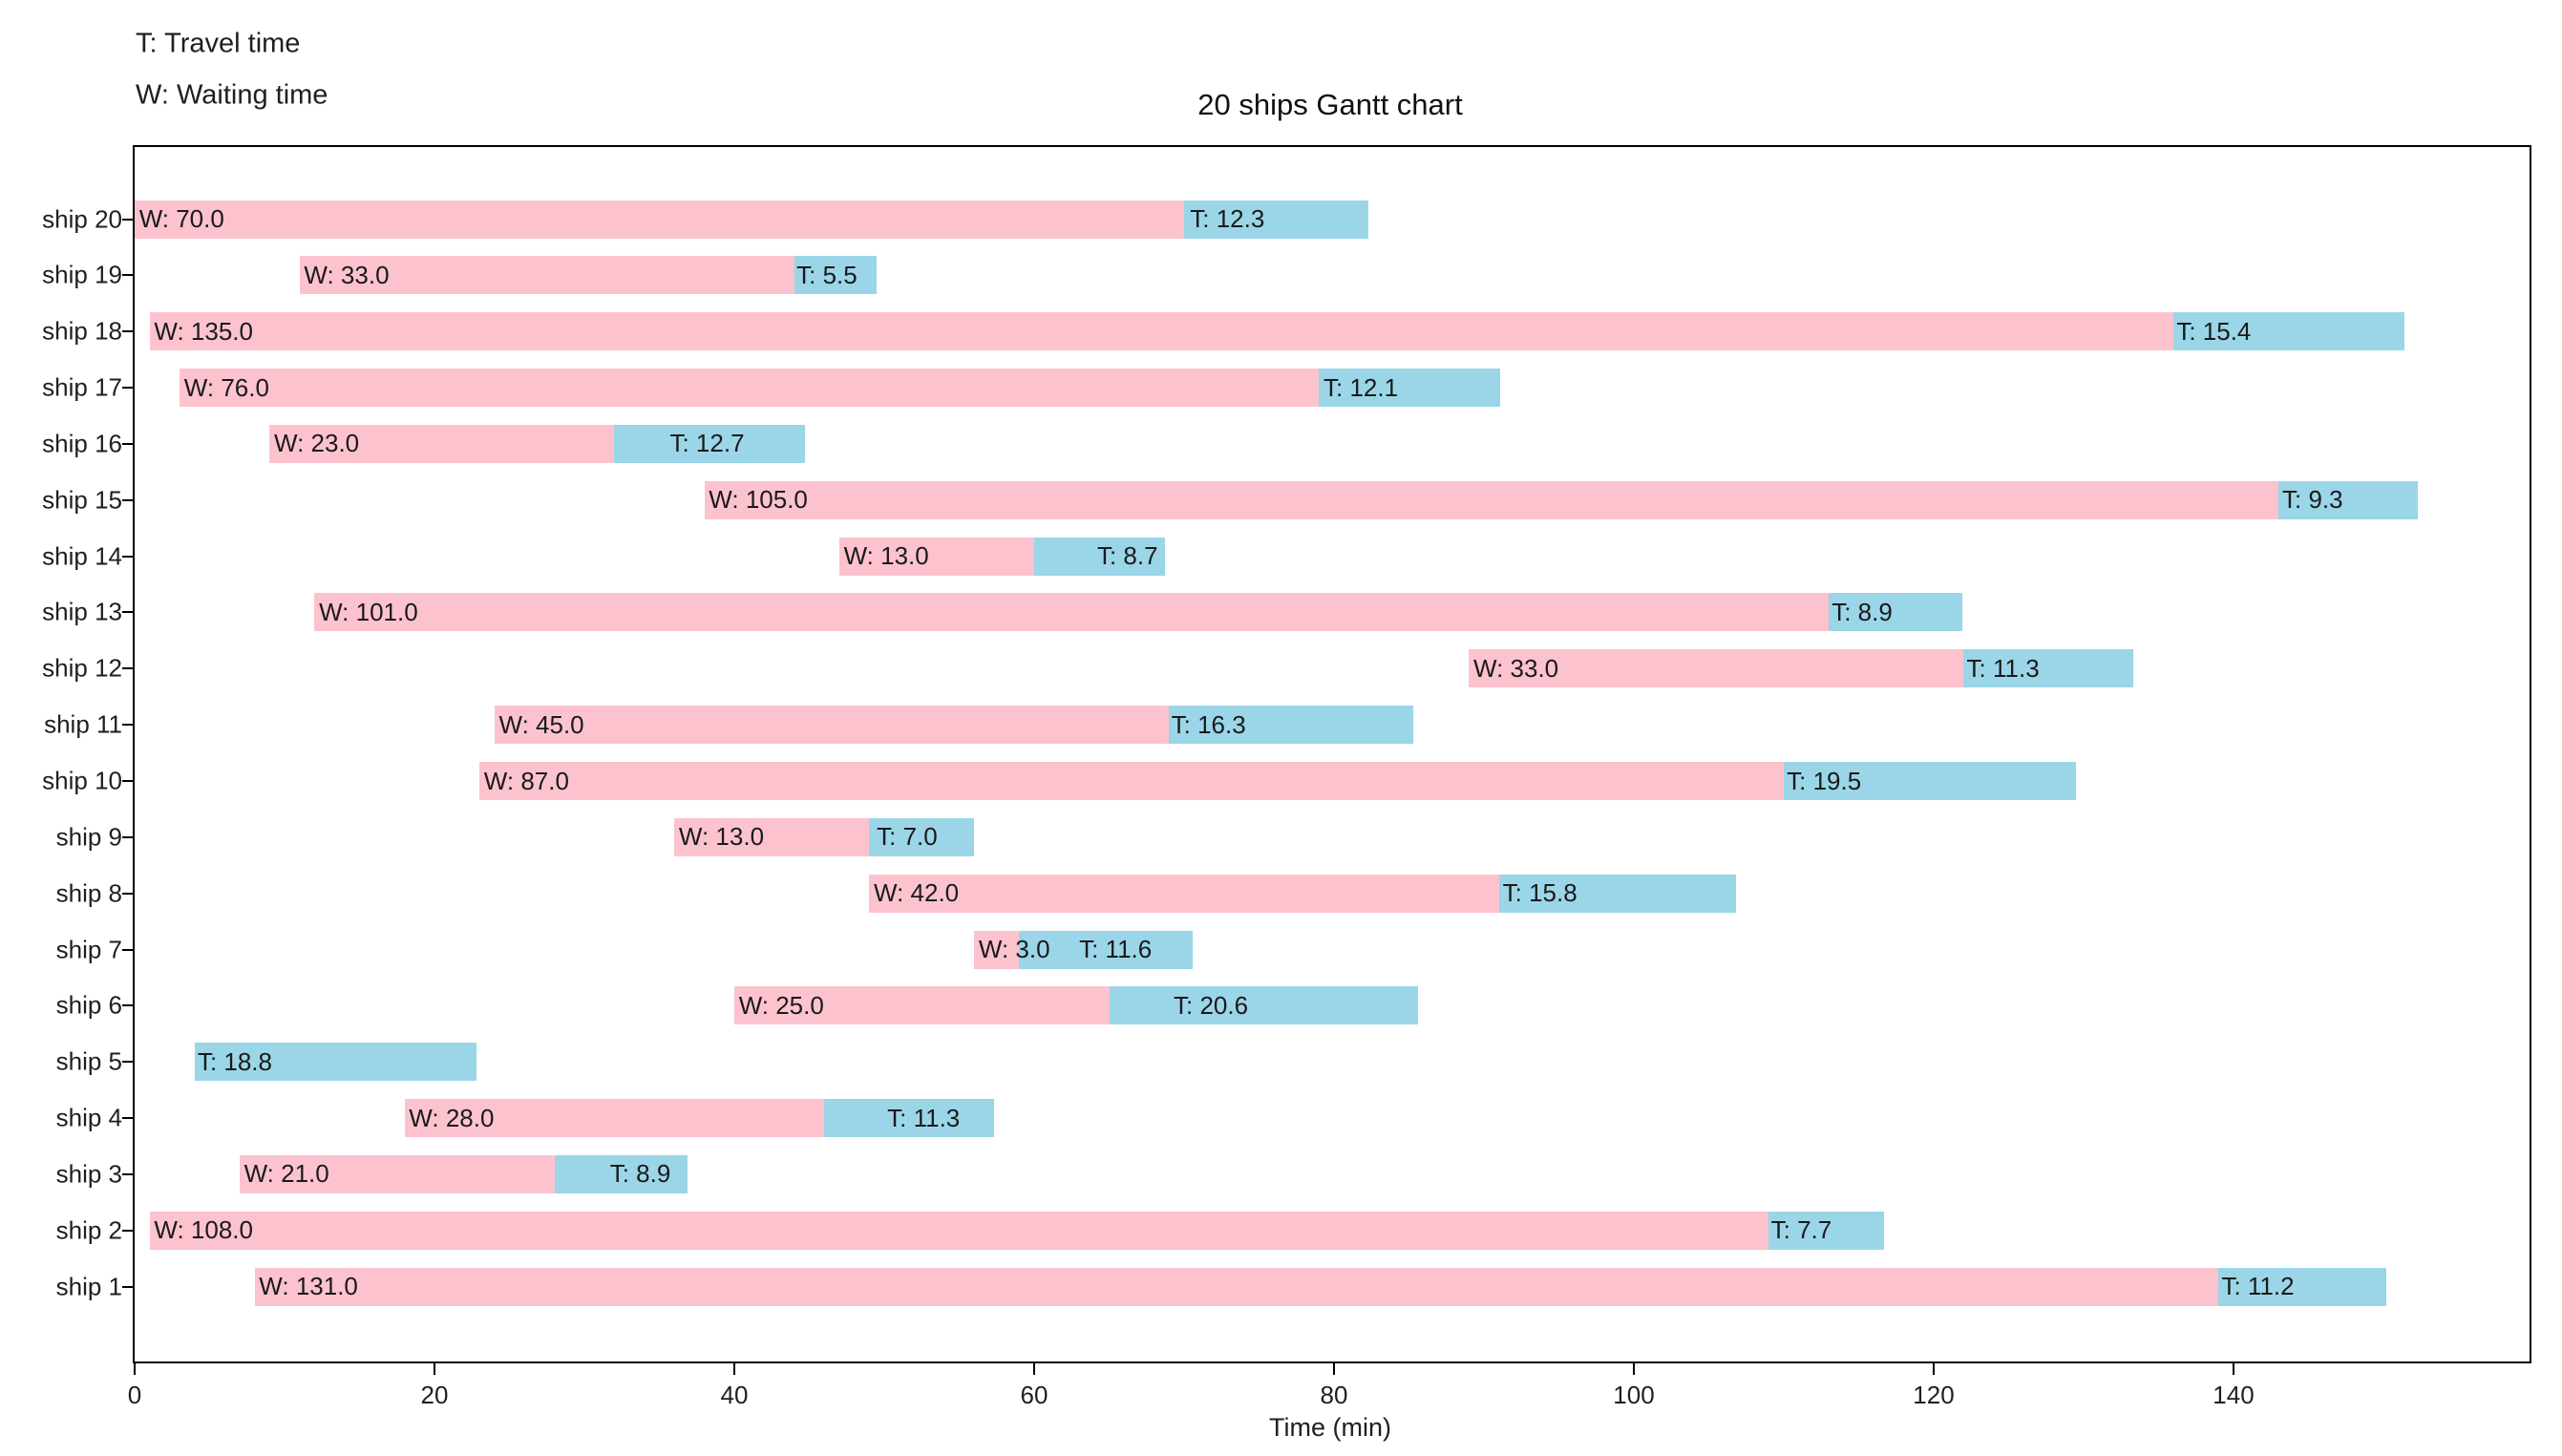 Image resolution: width=2562 pixels, height=1456 pixels. What do you see at coordinates (88, 893) in the screenshot?
I see `y-tick-label: ship 8` at bounding box center [88, 893].